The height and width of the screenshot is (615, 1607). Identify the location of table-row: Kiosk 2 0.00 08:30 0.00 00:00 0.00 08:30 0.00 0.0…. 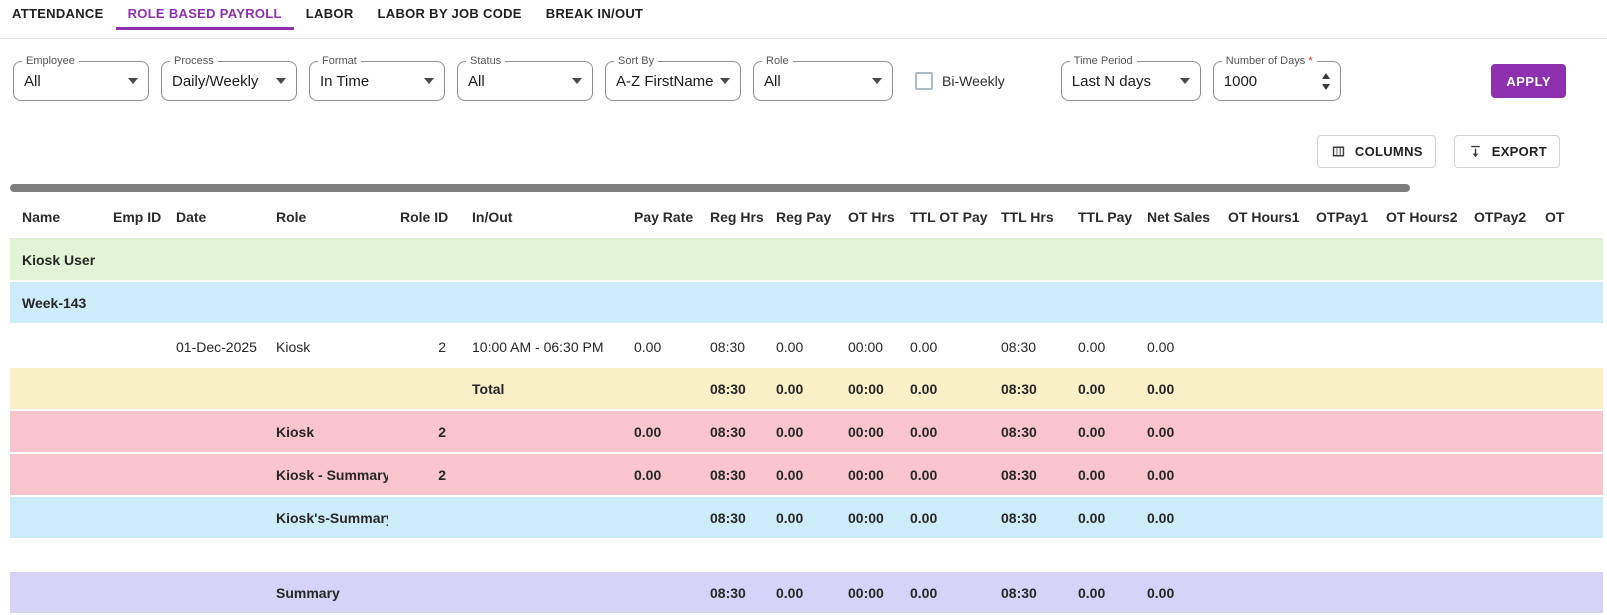
(806, 432).